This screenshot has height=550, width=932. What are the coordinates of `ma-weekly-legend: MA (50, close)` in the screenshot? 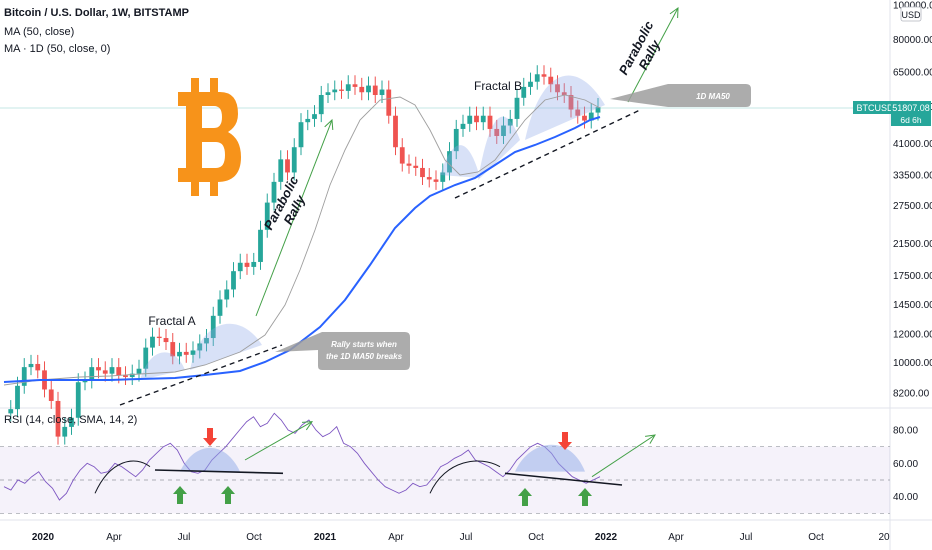 It's located at (39, 32).